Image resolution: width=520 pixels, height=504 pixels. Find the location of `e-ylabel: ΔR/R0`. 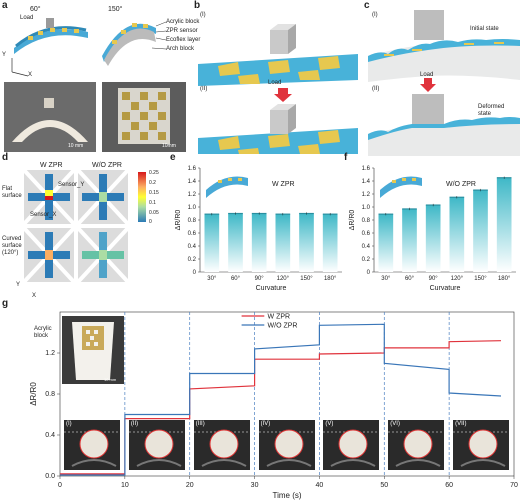

e-ylabel: ΔR/R0 is located at coordinates (178, 220).